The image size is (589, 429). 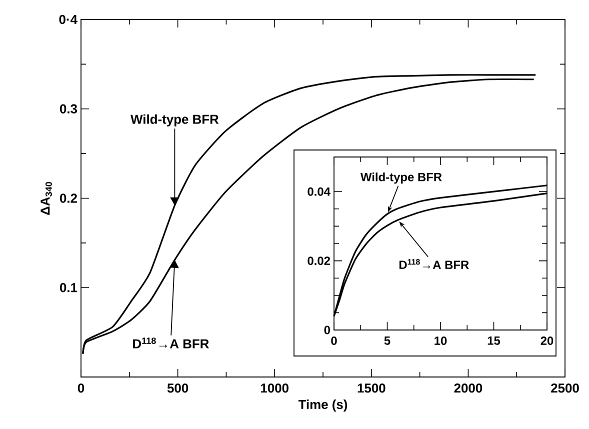 I want to click on y-tick-label: 0, so click(x=327, y=330).